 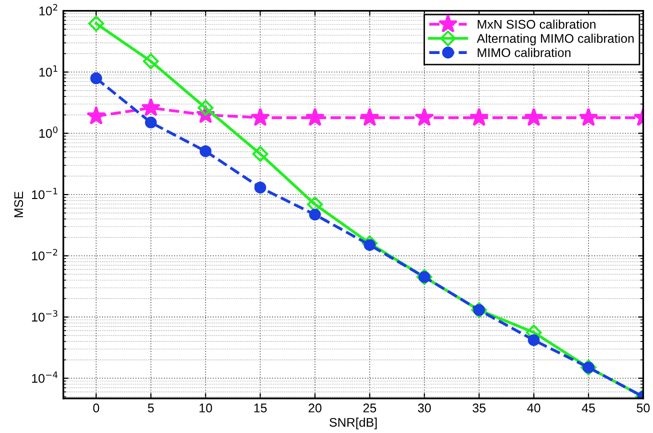 What do you see at coordinates (19, 205) in the screenshot?
I see `y-axis-title: MSE` at bounding box center [19, 205].